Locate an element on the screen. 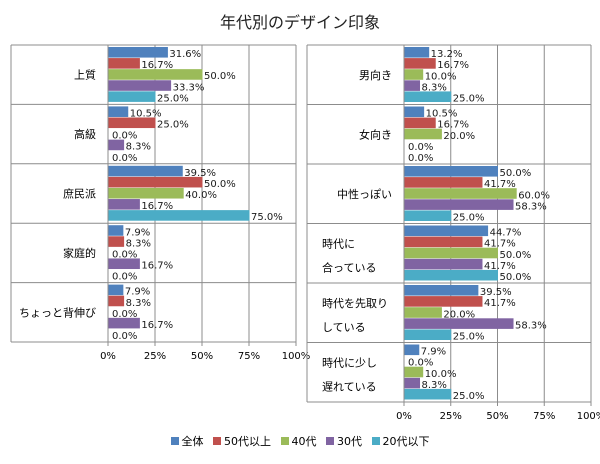  x-tick-label: 75% is located at coordinates (544, 416).